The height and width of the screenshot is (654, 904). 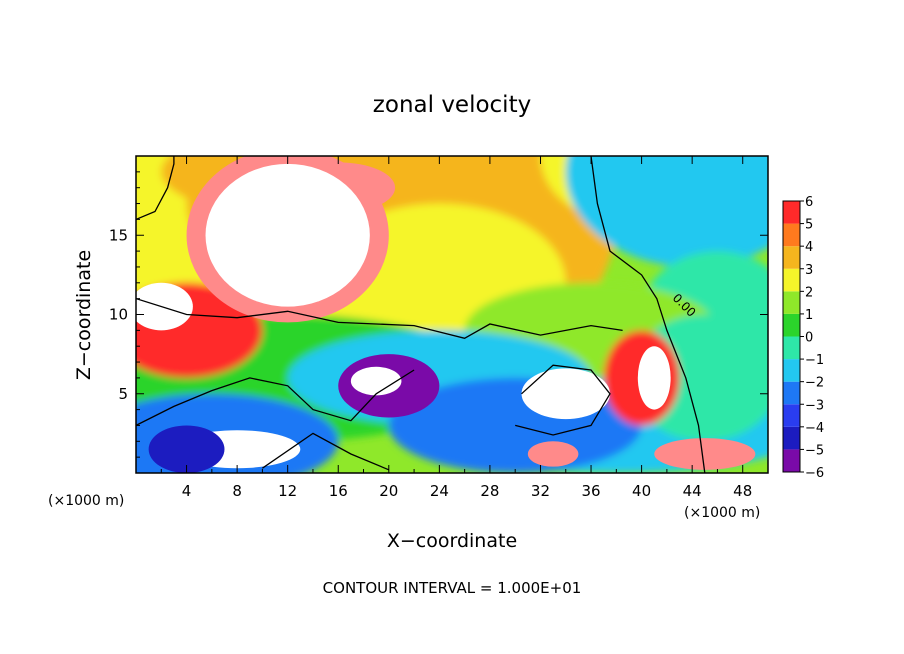 I want to click on x-axis-unit-left: (×1000 m), so click(x=86, y=501).